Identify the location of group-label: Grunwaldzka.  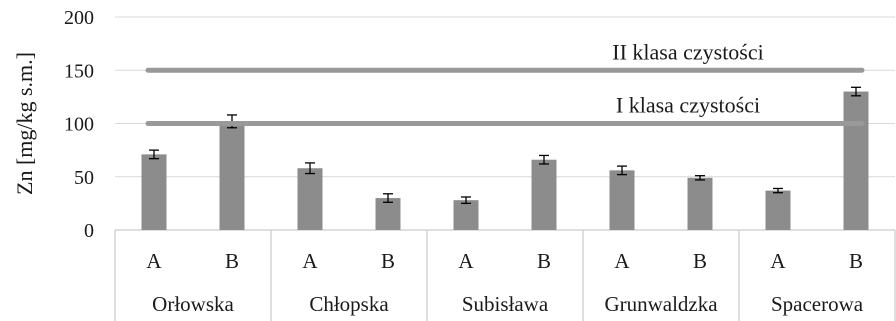
(661, 304).